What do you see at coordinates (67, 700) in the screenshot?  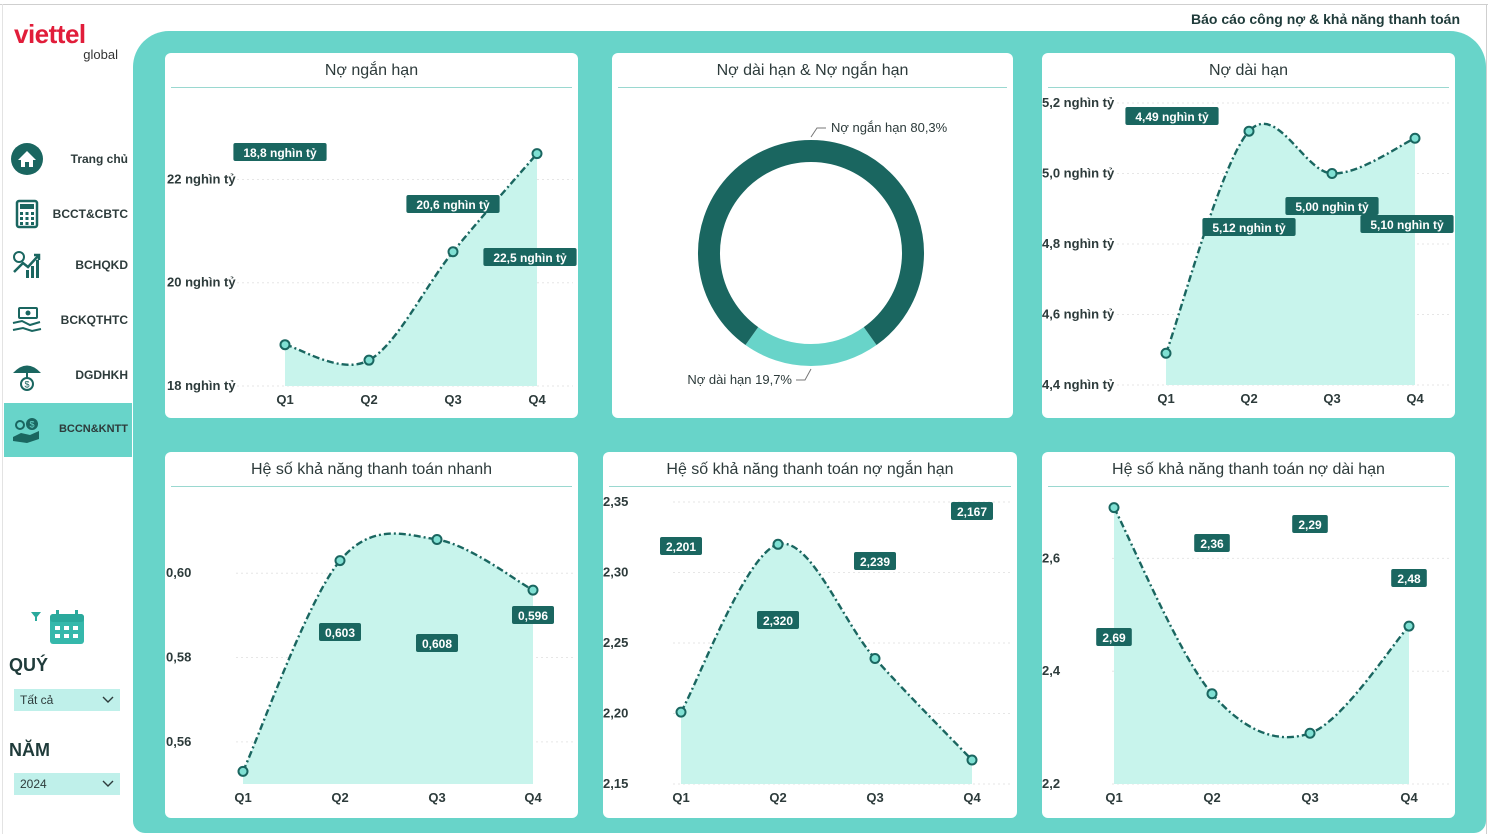 I see `quarter-select: Tất cả` at bounding box center [67, 700].